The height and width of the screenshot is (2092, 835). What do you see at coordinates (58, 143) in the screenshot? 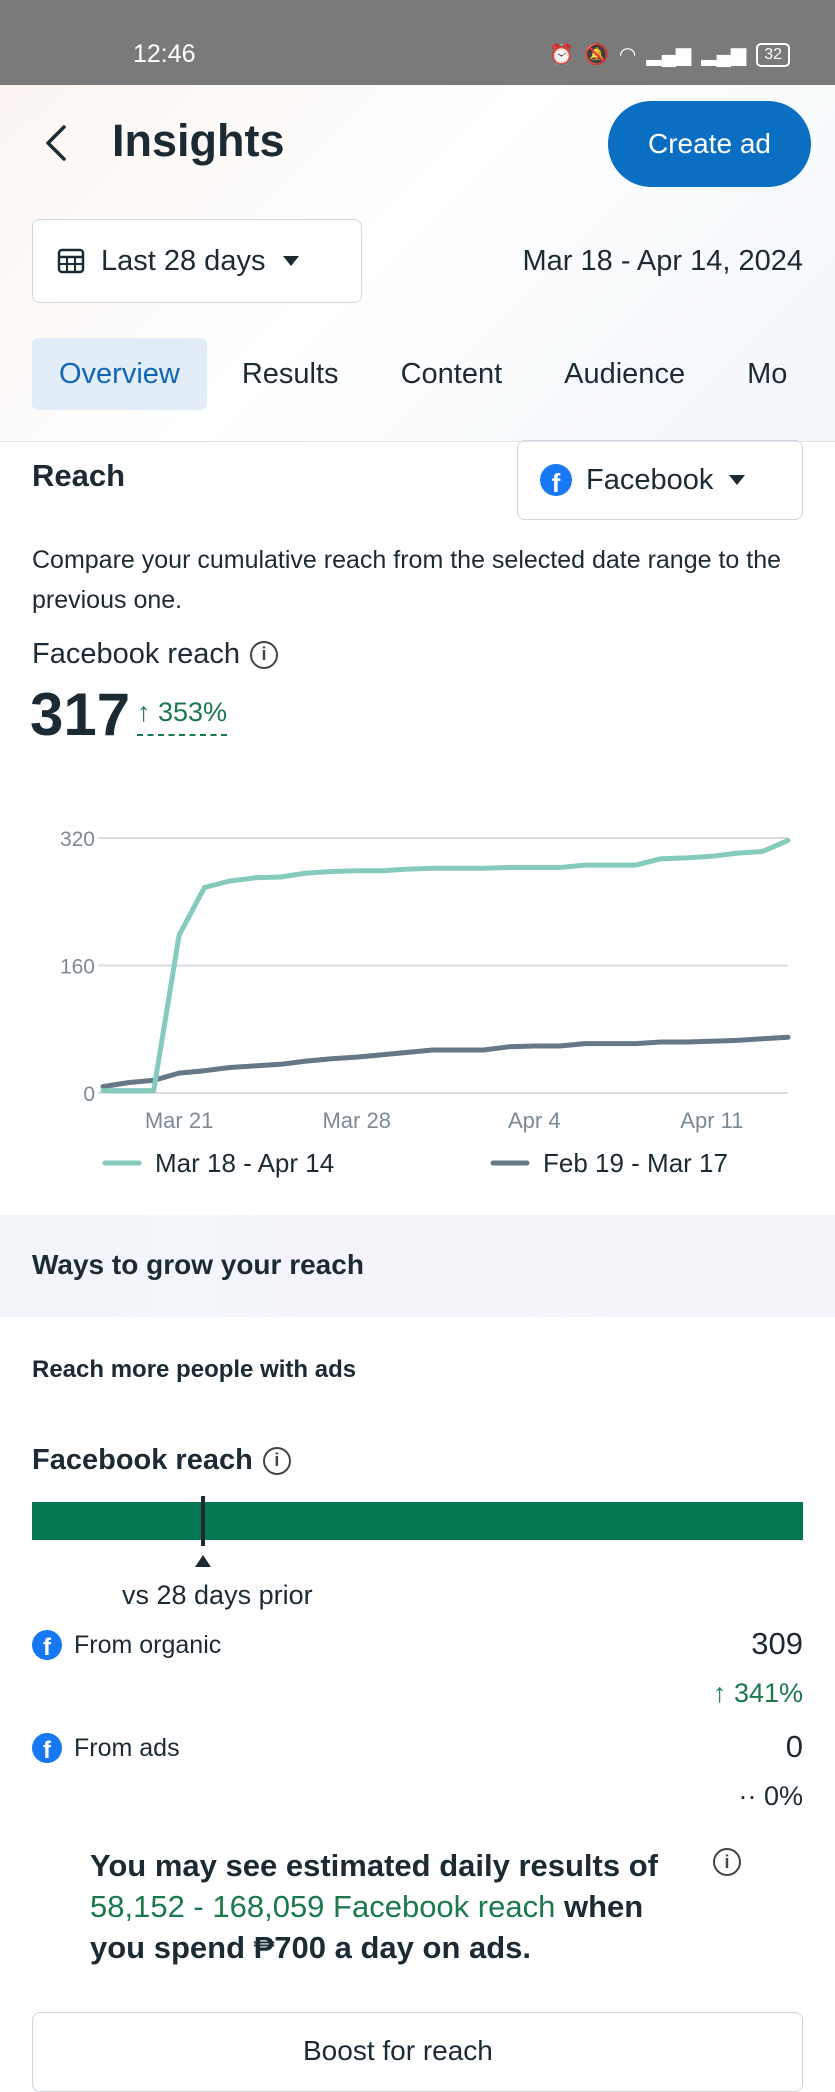
I see `chevron-left-icon` at bounding box center [58, 143].